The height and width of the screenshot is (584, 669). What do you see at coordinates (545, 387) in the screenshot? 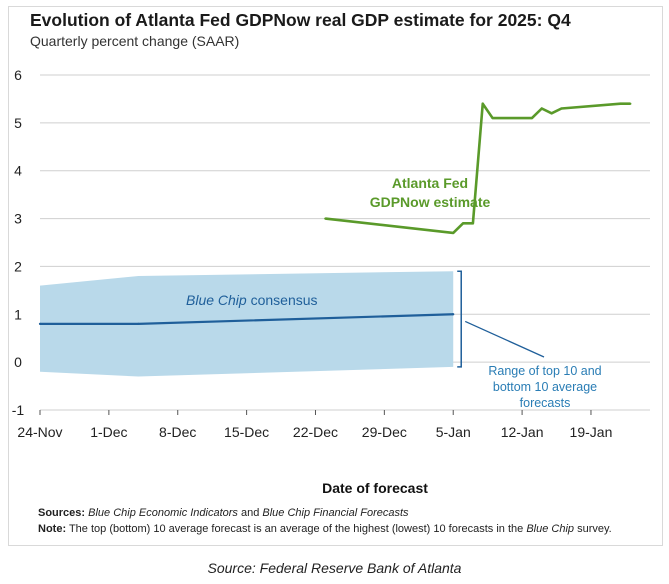
I see `range-label-line2: bottom 10 average` at bounding box center [545, 387].